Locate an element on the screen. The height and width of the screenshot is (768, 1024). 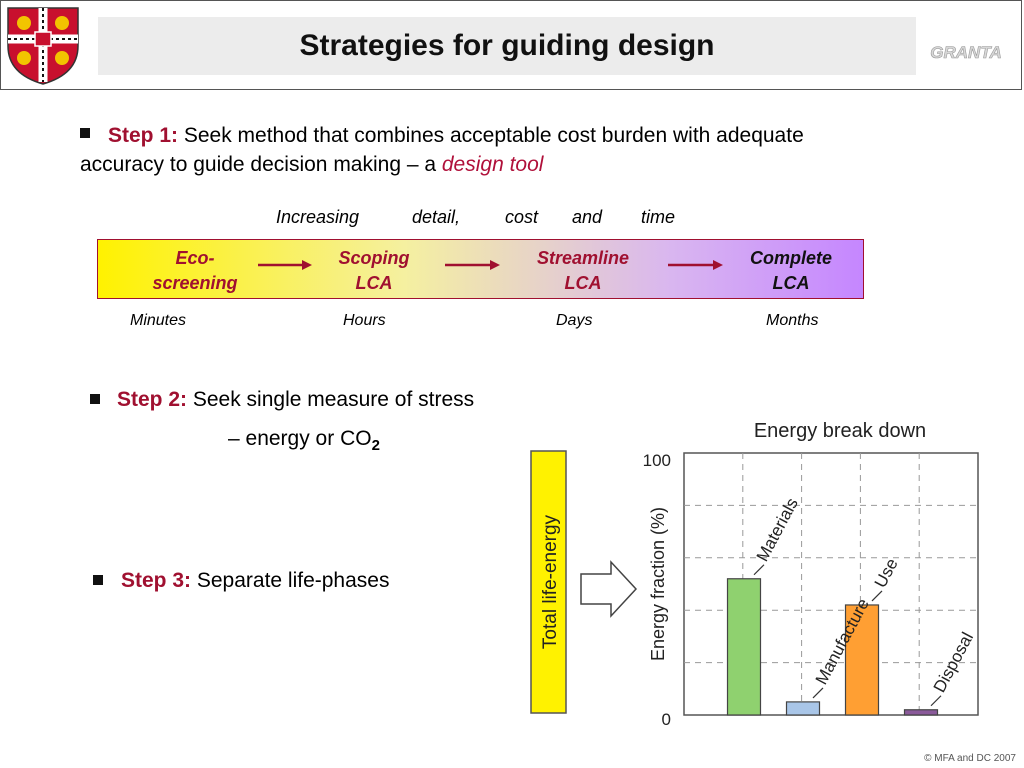
step3-paragraph: Step 3: Separate life-phases is located at coordinates (321, 580).